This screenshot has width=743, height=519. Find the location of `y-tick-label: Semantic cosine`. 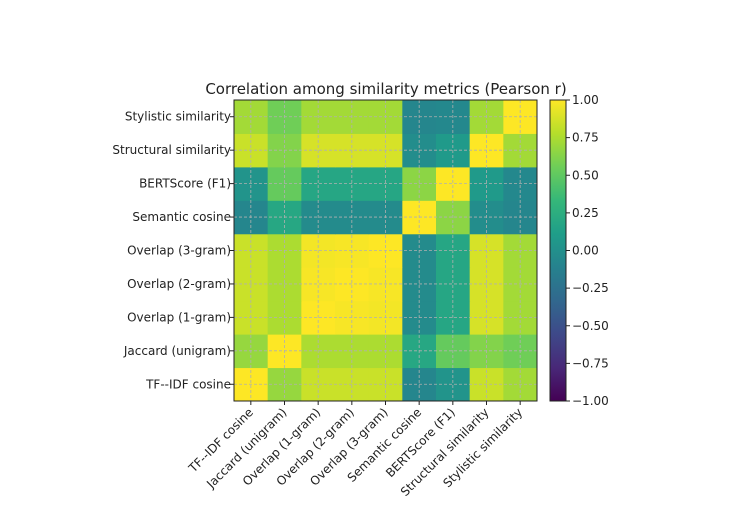

y-tick-label: Semantic cosine is located at coordinates (181, 217).